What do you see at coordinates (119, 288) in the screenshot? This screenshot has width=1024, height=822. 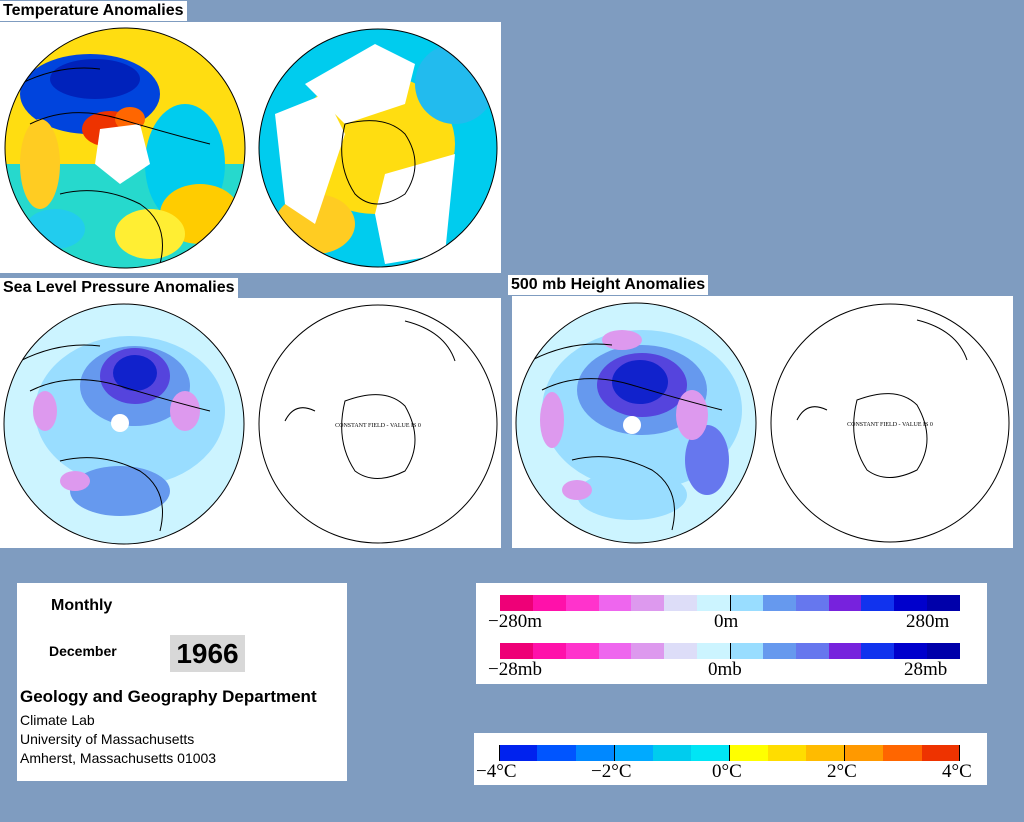 I see `slp-anomalies-title: Sea Level Pressure Anomalies` at bounding box center [119, 288].